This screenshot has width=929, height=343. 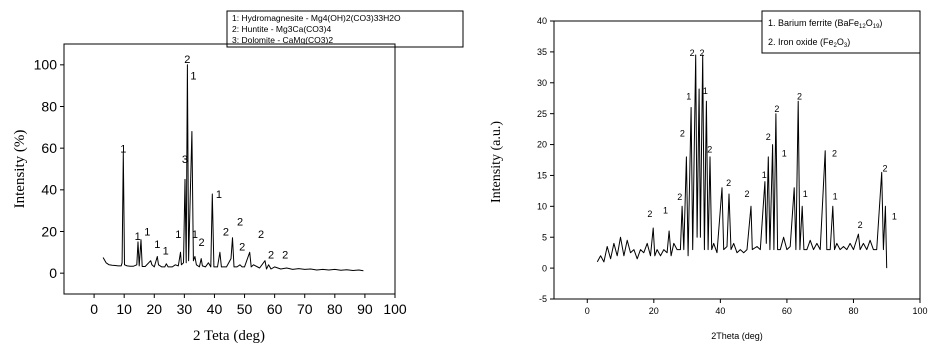 What do you see at coordinates (49, 106) in the screenshot?
I see `y-tick-label: 80` at bounding box center [49, 106].